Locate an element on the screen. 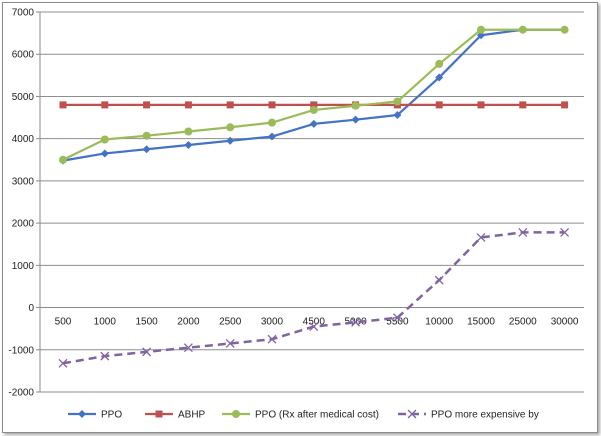 The image size is (601, 436). legend-item: ABHP is located at coordinates (175, 415).